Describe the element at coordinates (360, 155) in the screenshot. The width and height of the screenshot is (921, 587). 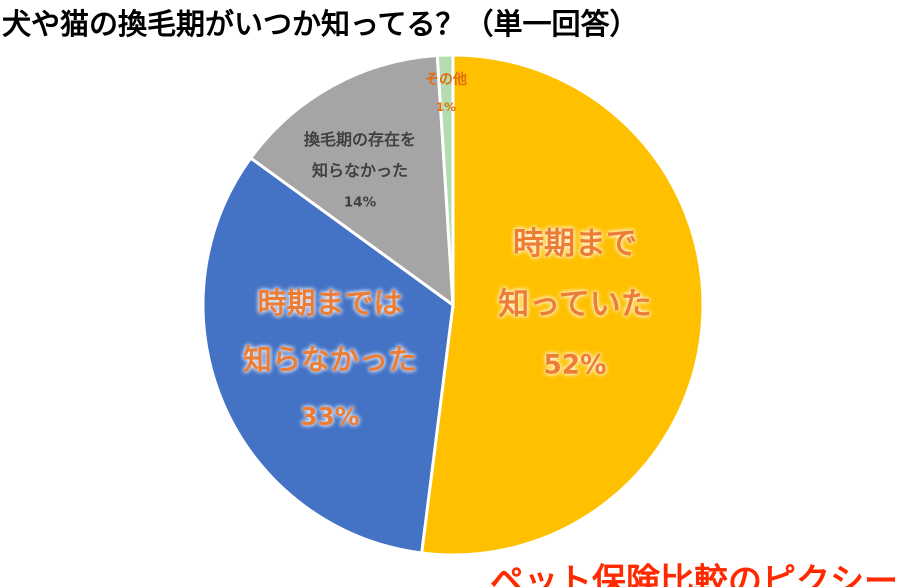
I see `slice-label: 換毛期の存在を知らなかった` at that location.